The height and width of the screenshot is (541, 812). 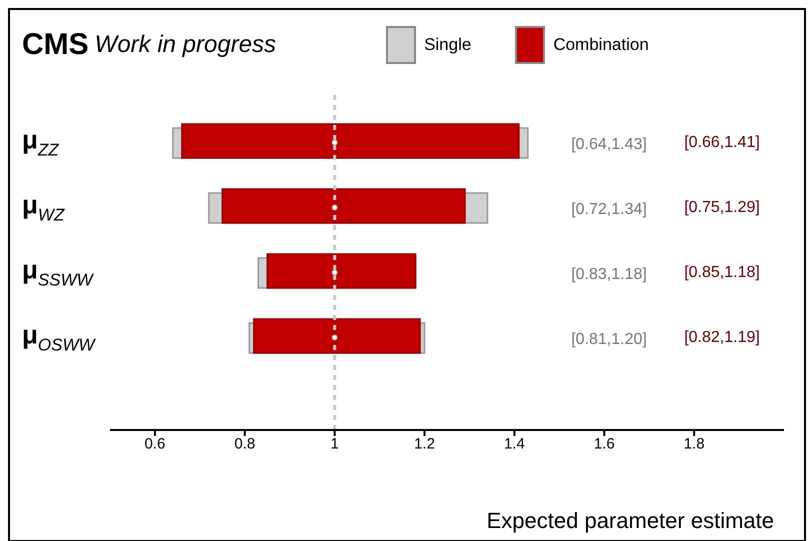 What do you see at coordinates (609, 144) in the screenshot?
I see `data-label: [0.64,1.43]` at bounding box center [609, 144].